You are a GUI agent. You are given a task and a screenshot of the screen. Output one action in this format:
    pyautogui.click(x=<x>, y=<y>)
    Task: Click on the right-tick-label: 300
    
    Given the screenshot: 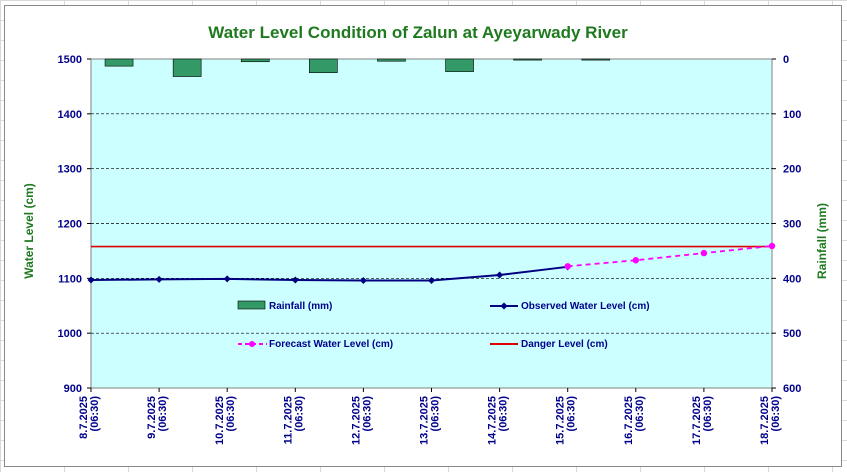 What is the action you would take?
    pyautogui.click(x=792, y=225)
    